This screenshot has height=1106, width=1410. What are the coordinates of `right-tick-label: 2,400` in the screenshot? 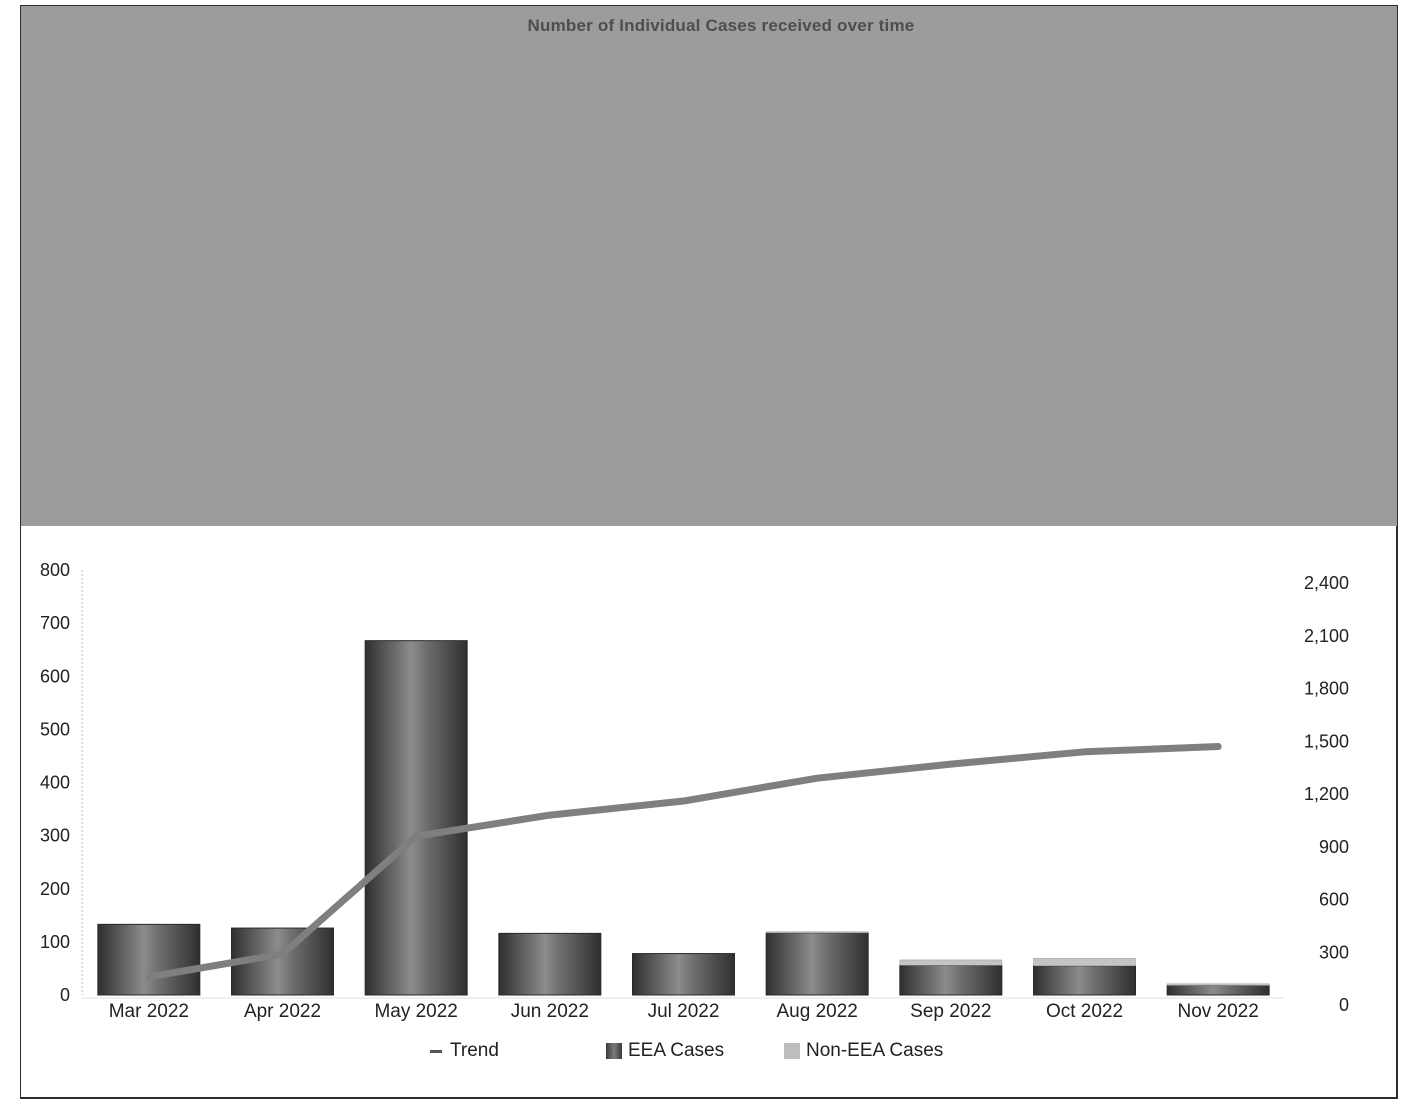 It's located at (1326, 583).